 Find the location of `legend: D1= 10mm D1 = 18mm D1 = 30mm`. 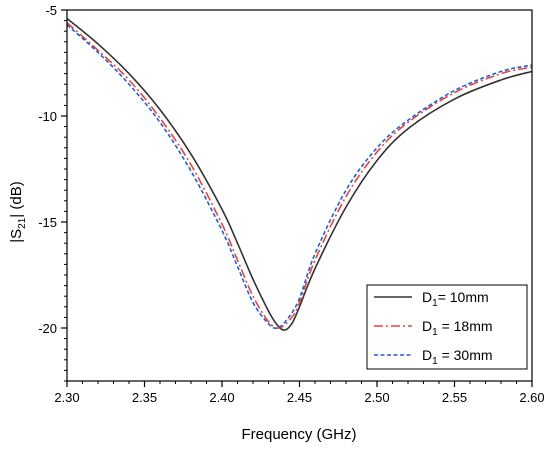

legend: D1= 10mm D1 = 18mm D1 = 30mm is located at coordinates (447, 327).